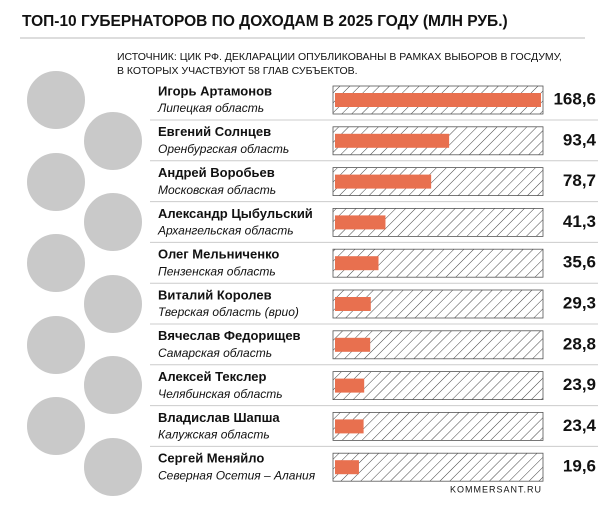 Image resolution: width=602 pixels, height=527 pixels. I want to click on value-label: 23,9, so click(579, 384).